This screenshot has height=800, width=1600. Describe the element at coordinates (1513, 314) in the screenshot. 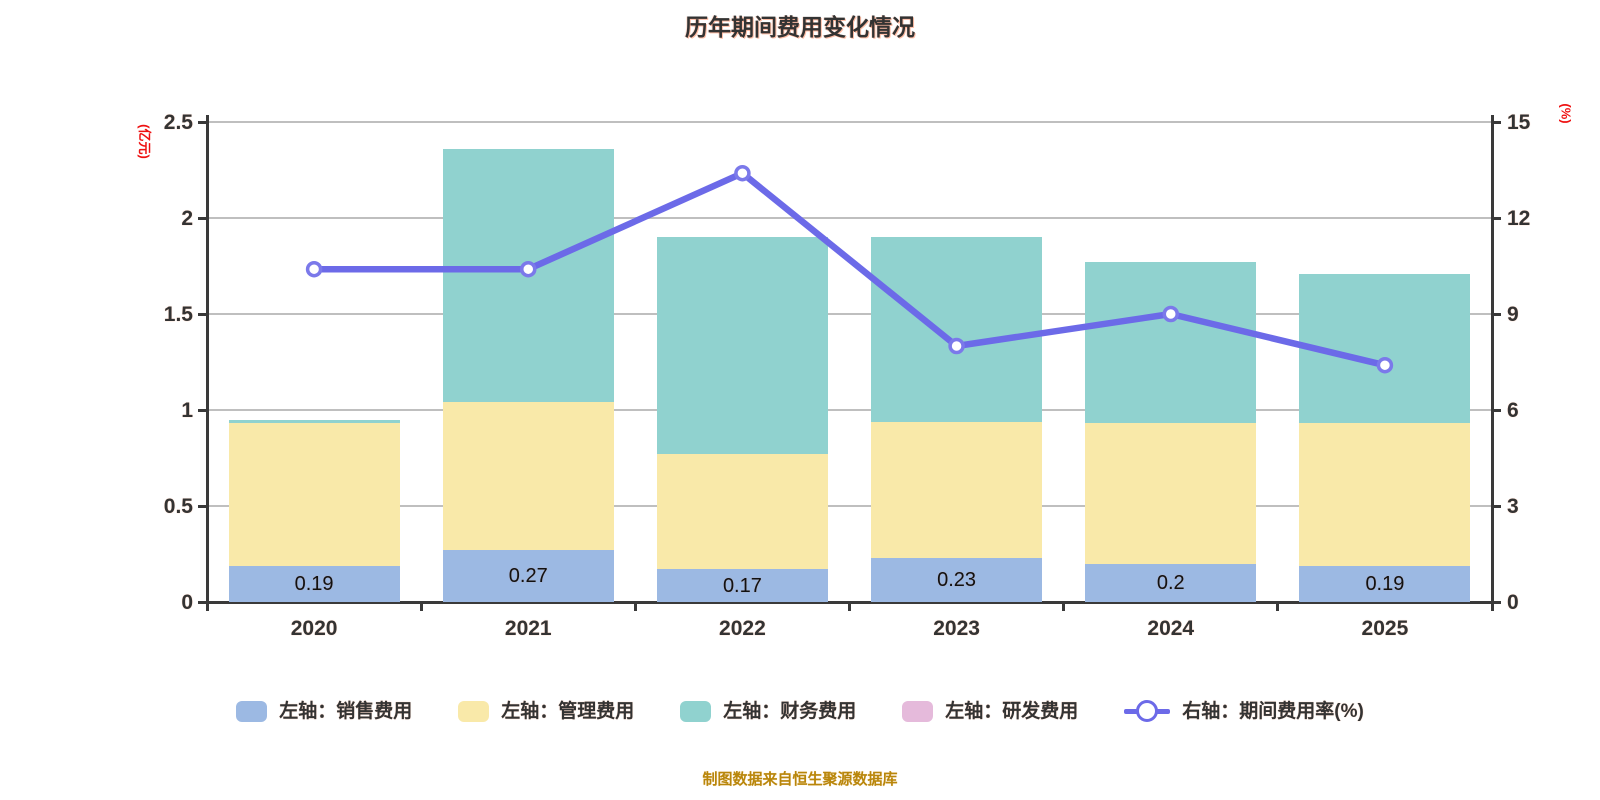

I see `right-axis-tick-label: 9` at that location.